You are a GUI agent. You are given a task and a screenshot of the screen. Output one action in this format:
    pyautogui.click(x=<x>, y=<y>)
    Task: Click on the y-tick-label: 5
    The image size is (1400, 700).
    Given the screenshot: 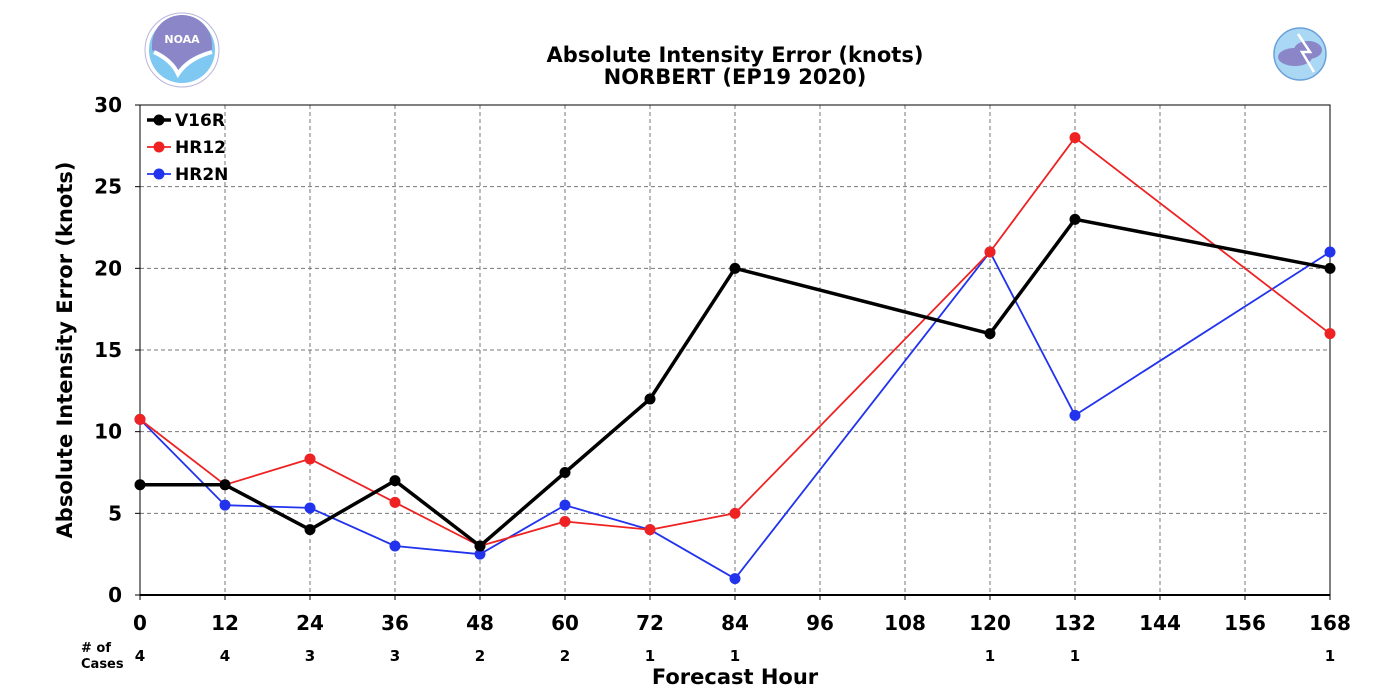 What is the action you would take?
    pyautogui.click(x=115, y=513)
    